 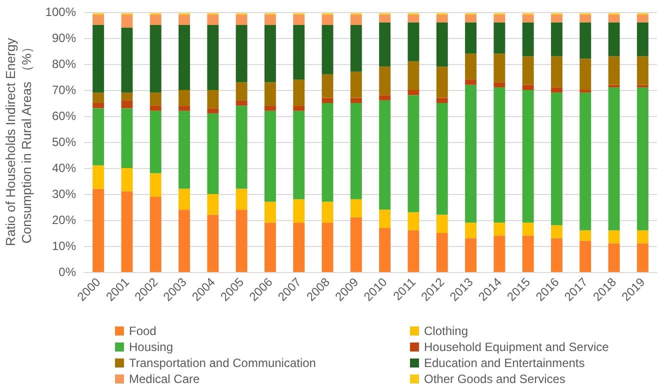 What do you see at coordinates (64, 64) in the screenshot?
I see `y-tick-label: 80%` at bounding box center [64, 64].